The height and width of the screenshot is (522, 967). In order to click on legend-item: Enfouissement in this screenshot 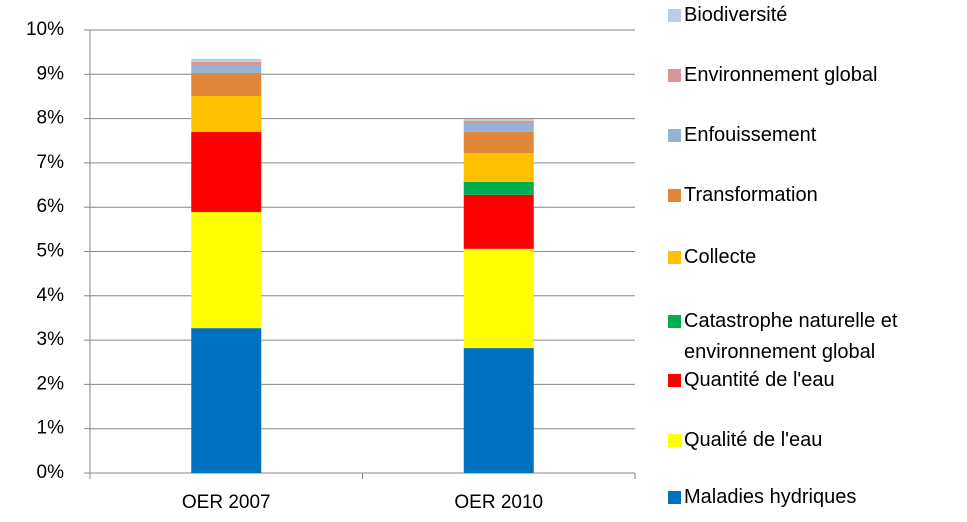, I will do `click(813, 135)`.